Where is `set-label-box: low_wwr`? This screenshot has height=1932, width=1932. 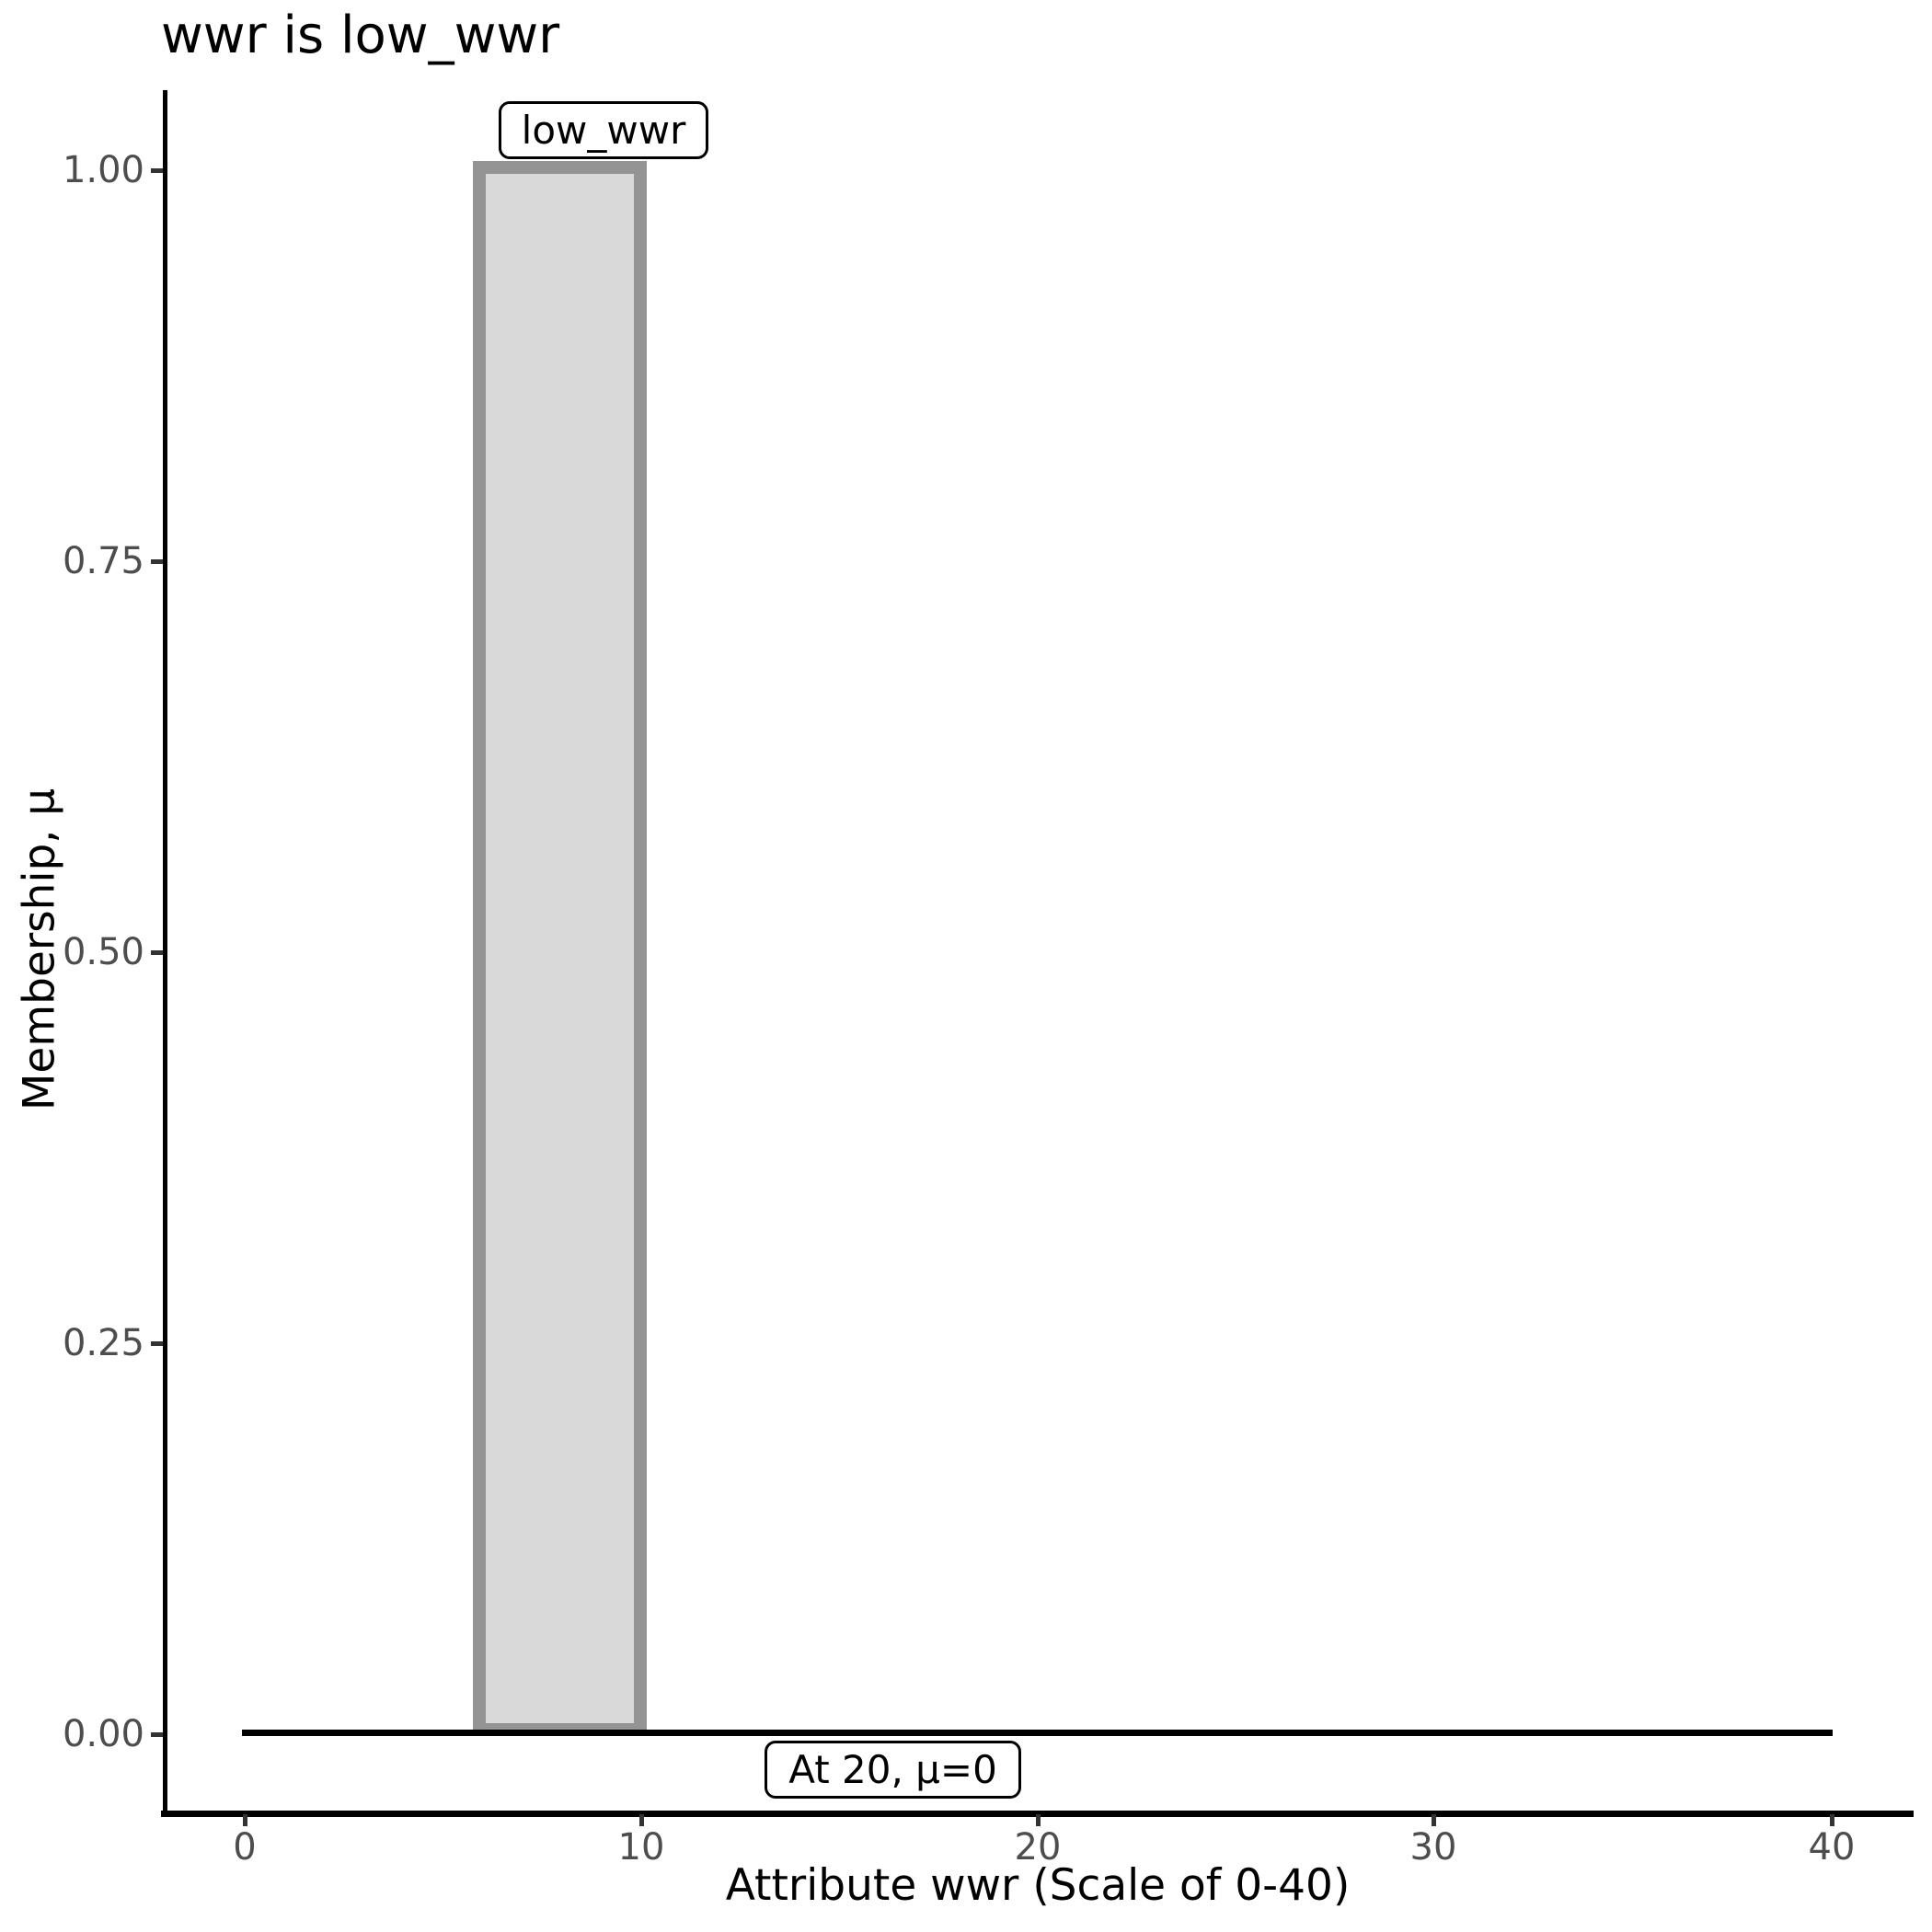
set-label-box: low_wwr is located at coordinates (603, 130).